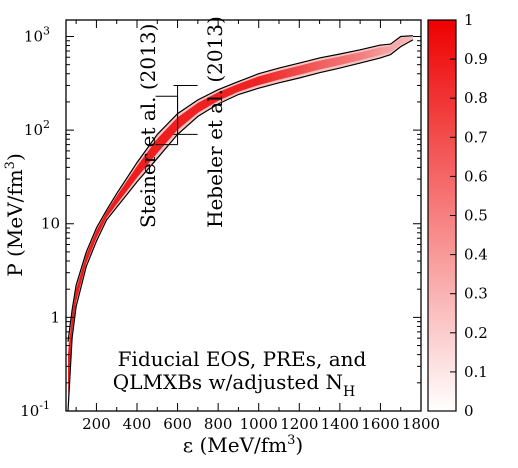 Image resolution: width=518 pixels, height=468 pixels. What do you see at coordinates (476, 98) in the screenshot?
I see `colorbar-tick-label: 0.8` at bounding box center [476, 98].